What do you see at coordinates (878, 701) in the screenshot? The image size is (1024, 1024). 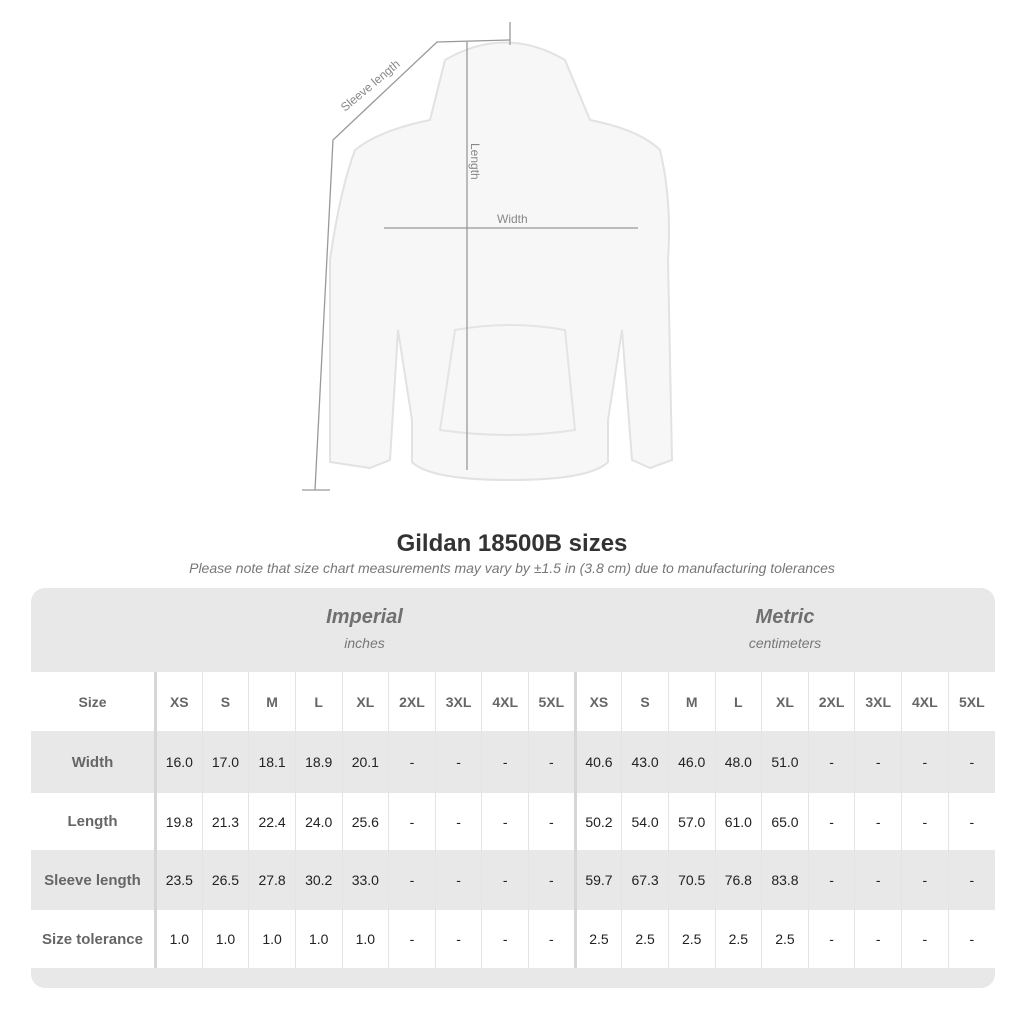 I see `metric-size-header: 3XL` at bounding box center [878, 701].